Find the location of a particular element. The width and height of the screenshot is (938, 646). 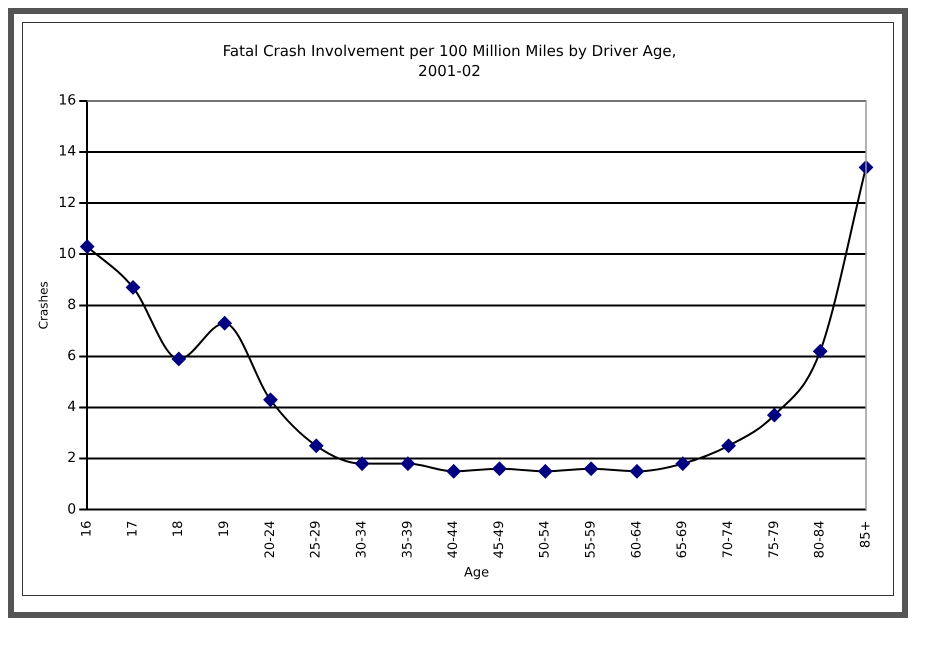

x-tick-label: 25-29 is located at coordinates (316, 539).